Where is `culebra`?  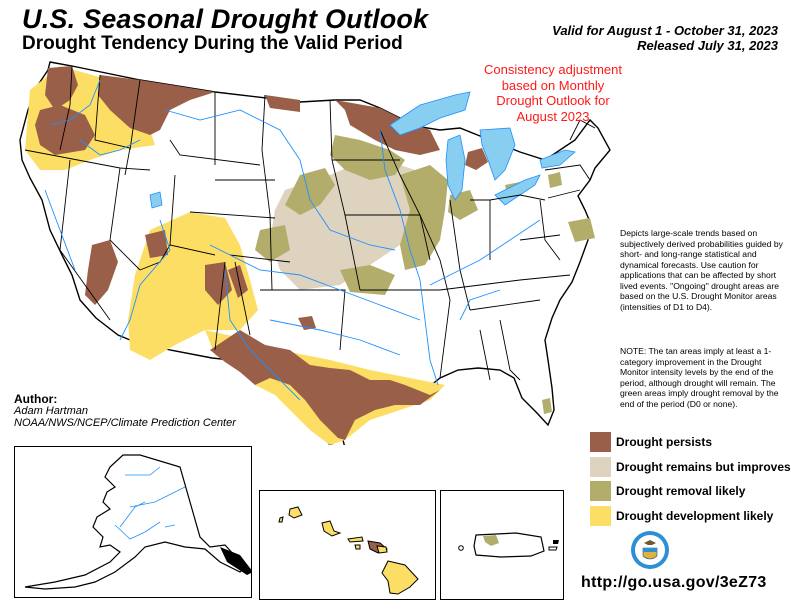 culebra is located at coordinates (556, 542).